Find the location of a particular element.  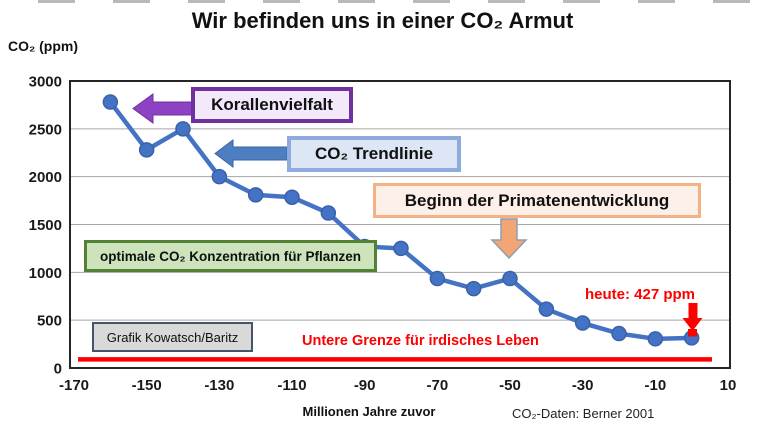

y-tick-label: 500 is located at coordinates (49, 321).